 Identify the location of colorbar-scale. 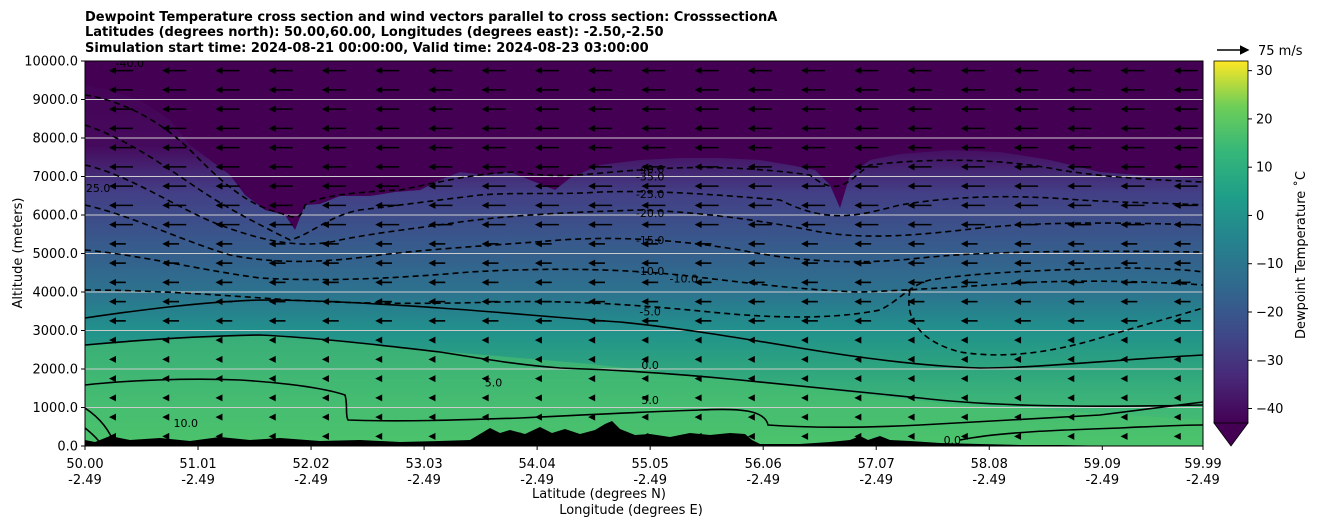
(1231, 242).